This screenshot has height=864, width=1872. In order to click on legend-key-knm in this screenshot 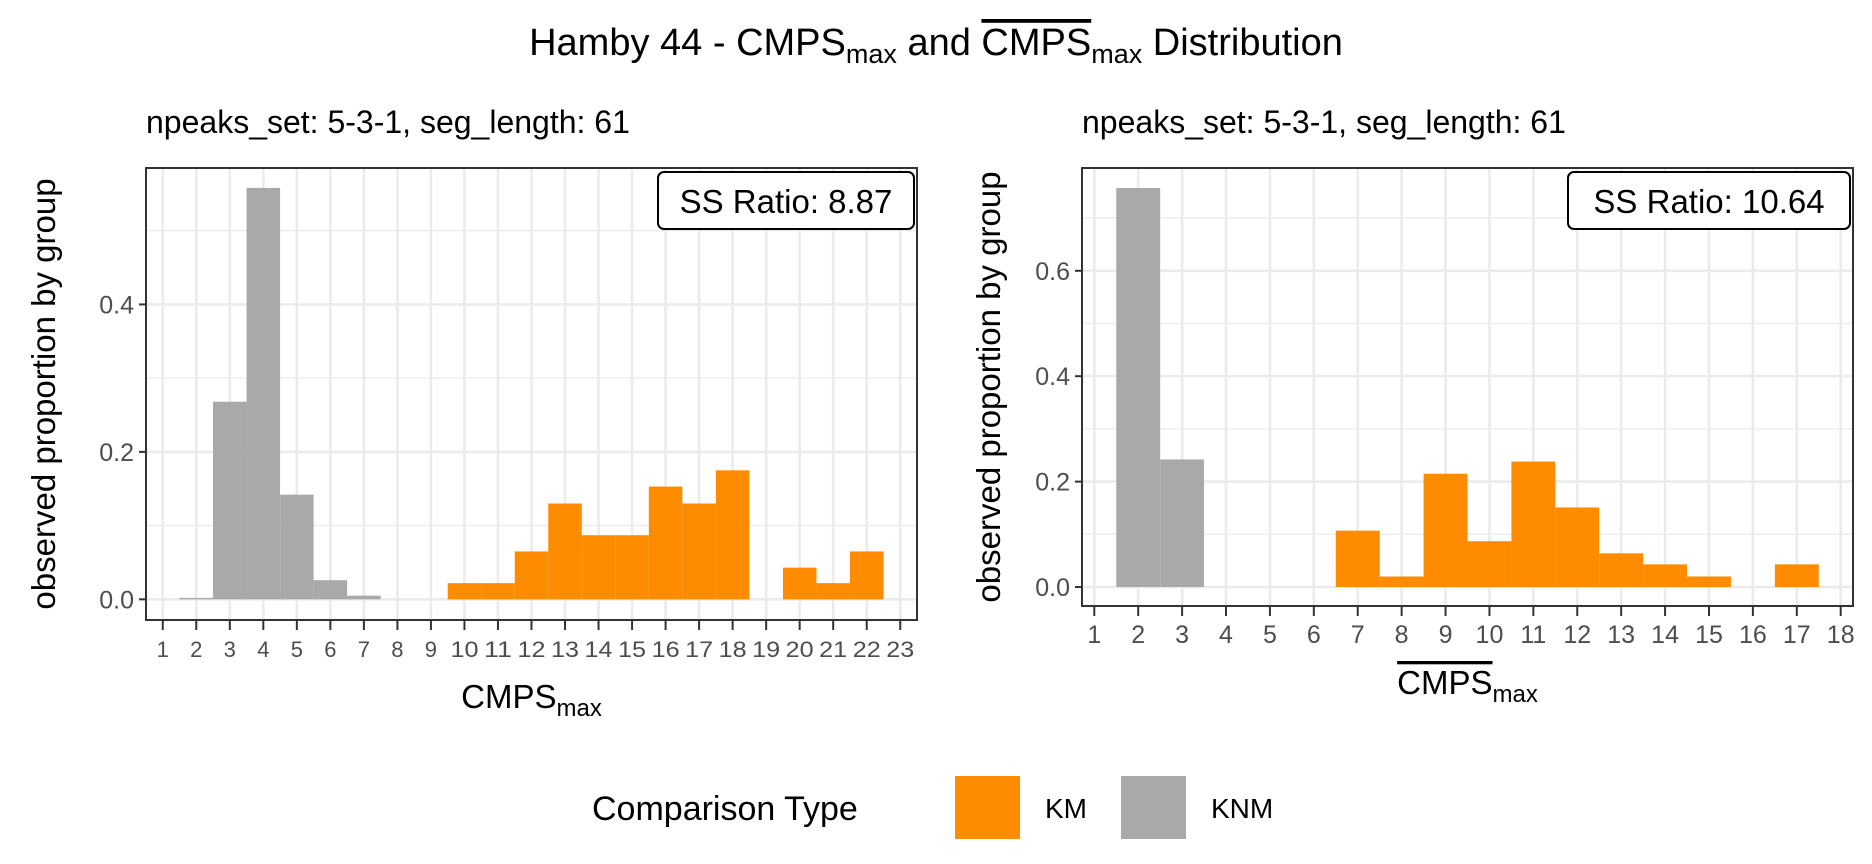, I will do `click(1153, 807)`.